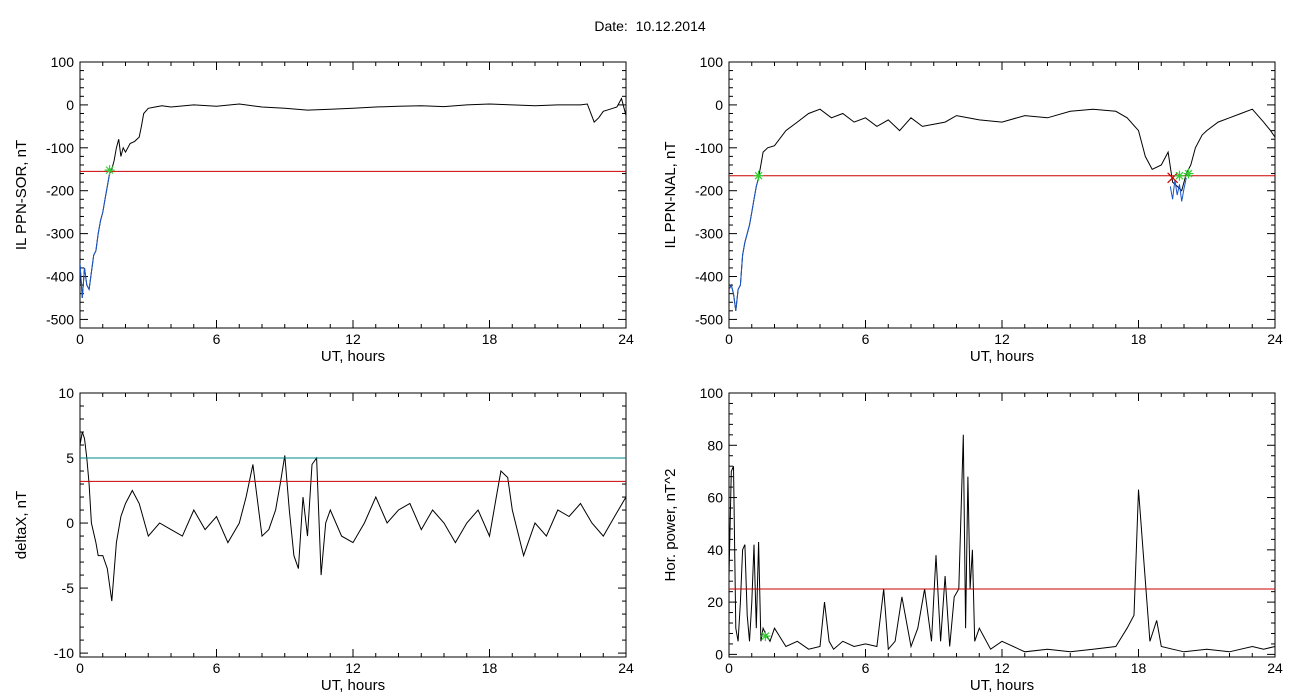 This screenshot has width=1300, height=700. Describe the element at coordinates (21, 195) in the screenshot. I see `y-axis-label: IL PPN-SOR, nT` at that location.